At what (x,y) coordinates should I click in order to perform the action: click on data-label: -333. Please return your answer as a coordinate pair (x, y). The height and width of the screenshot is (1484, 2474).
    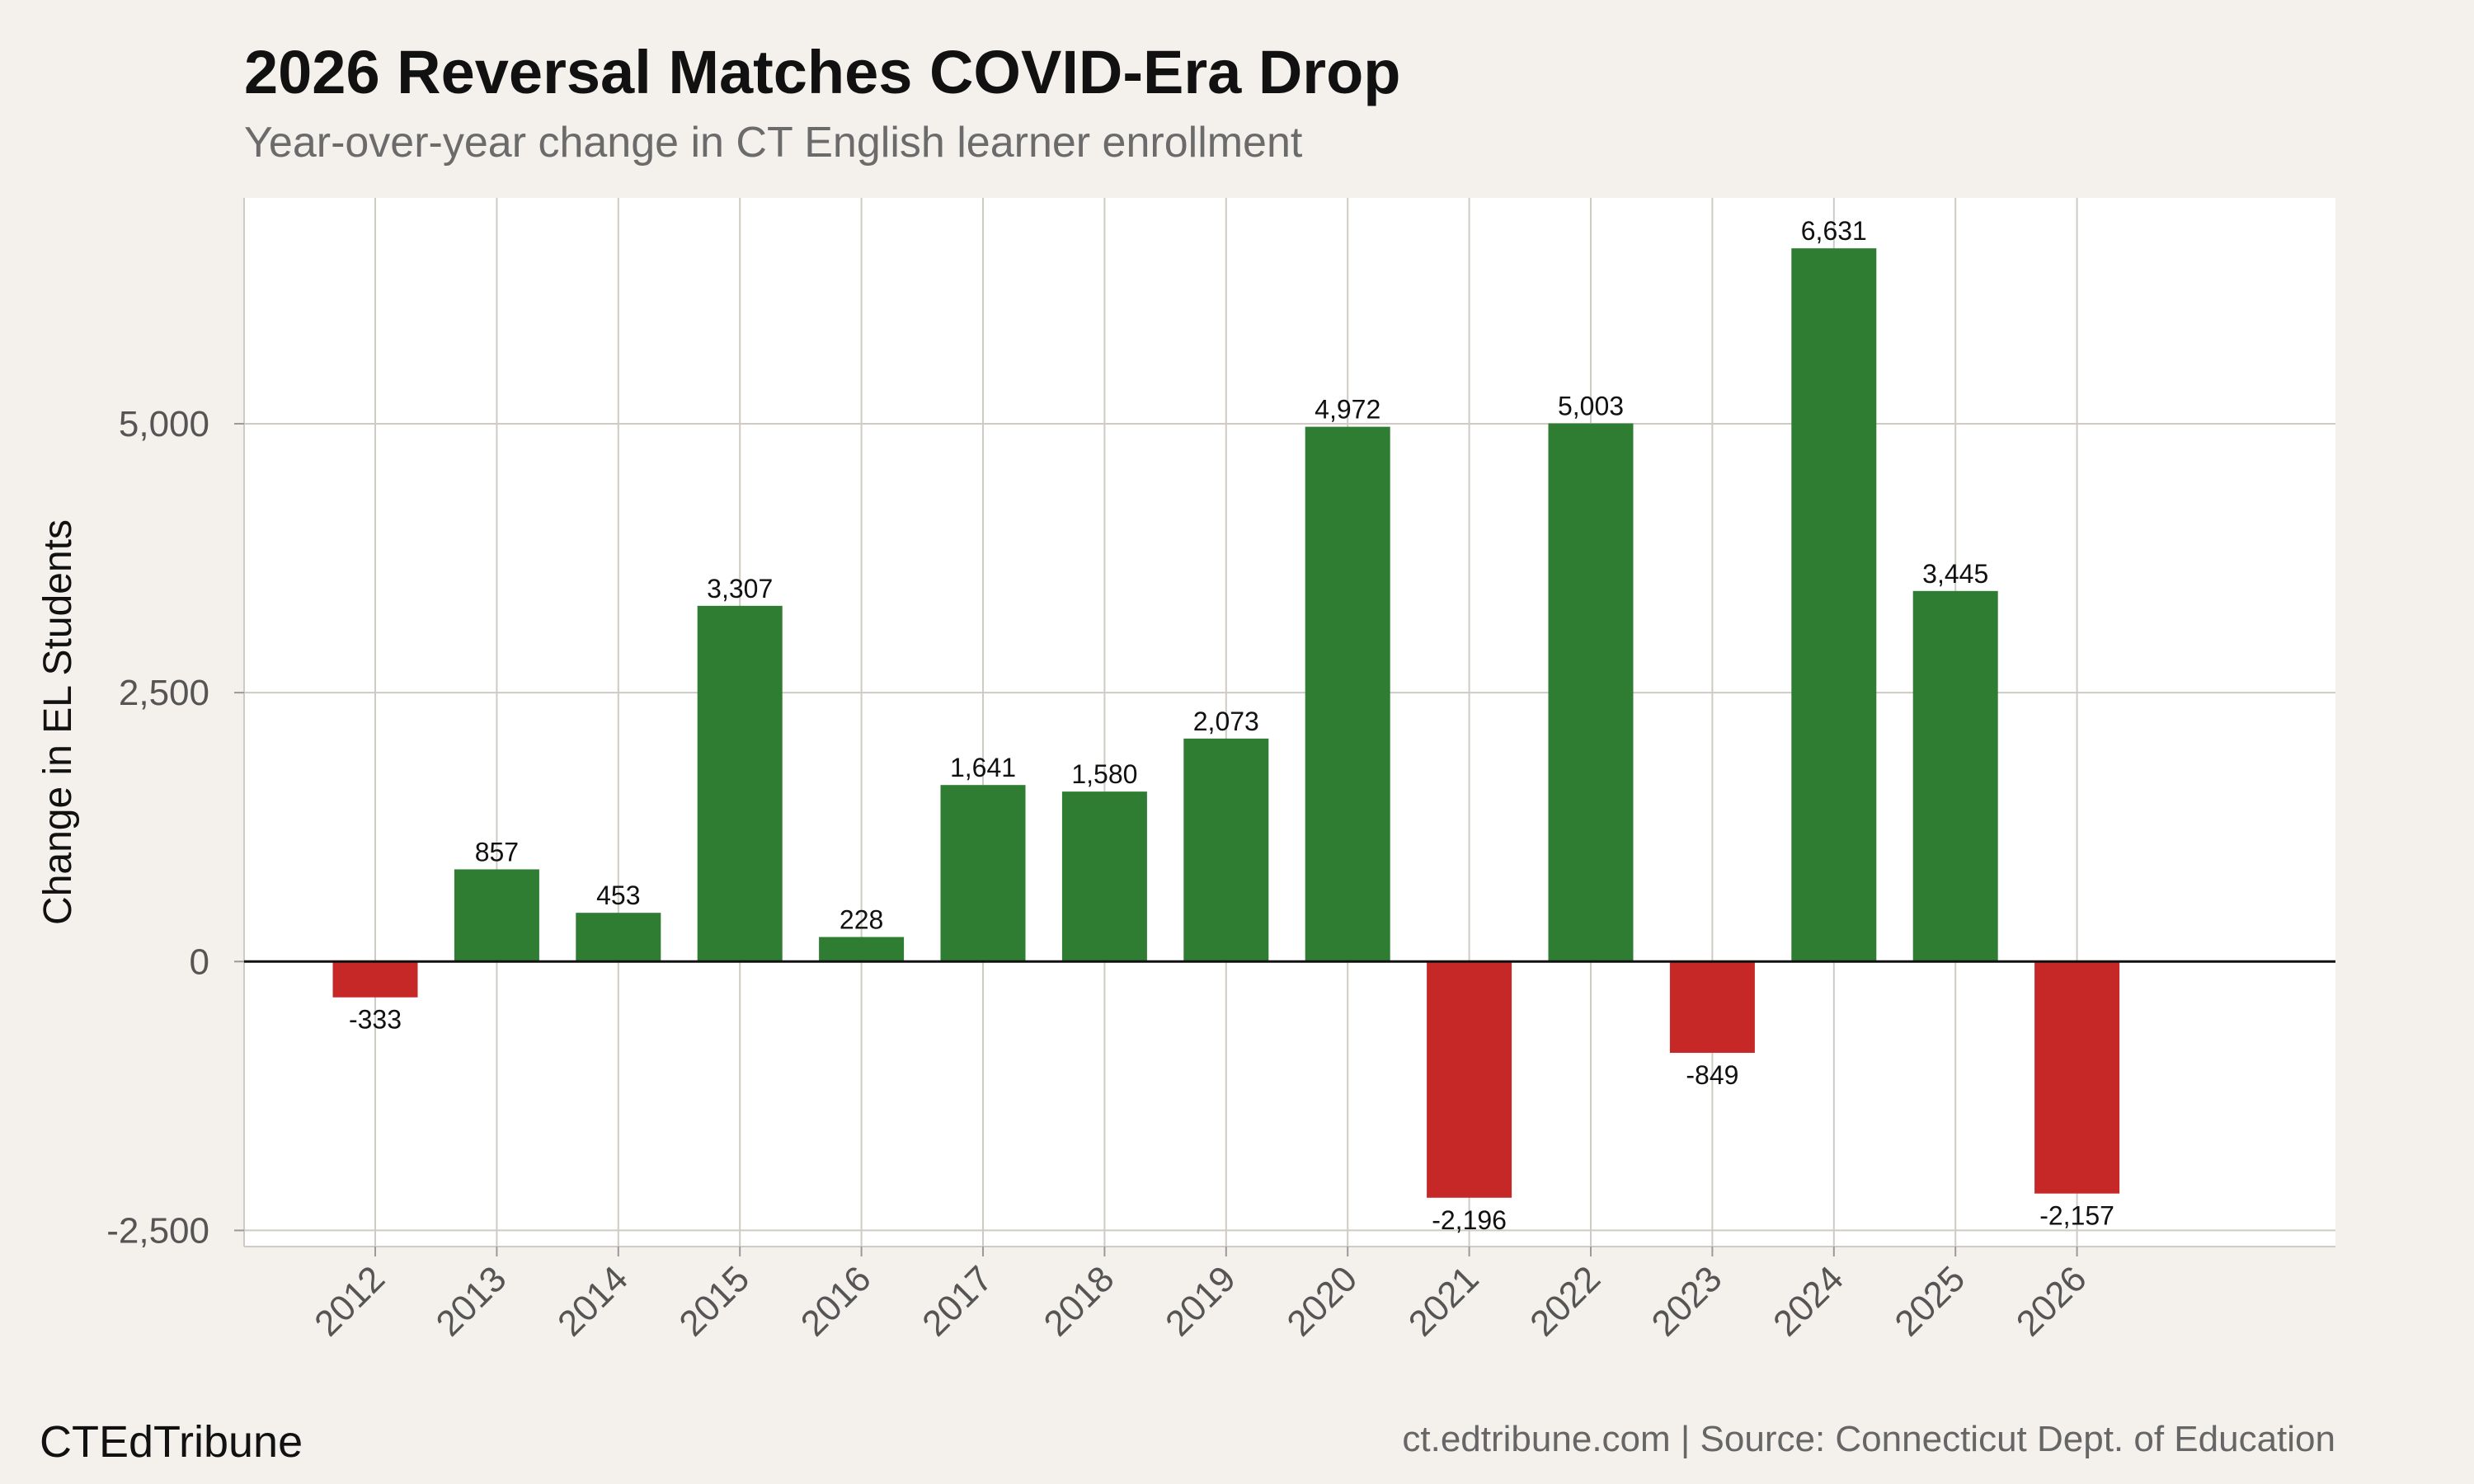
    Looking at the image, I should click on (375, 1020).